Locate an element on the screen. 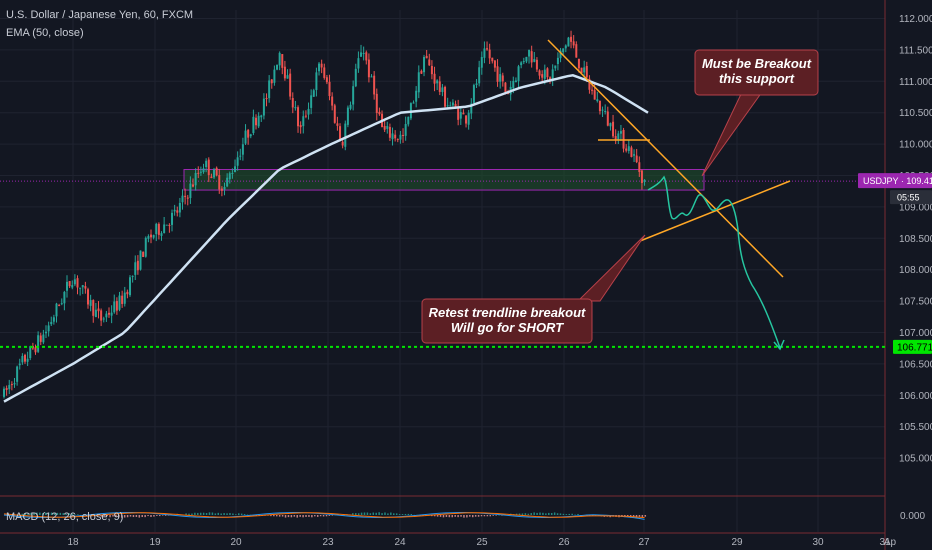 The width and height of the screenshot is (932, 550). projection-curve is located at coordinates (714, 262).